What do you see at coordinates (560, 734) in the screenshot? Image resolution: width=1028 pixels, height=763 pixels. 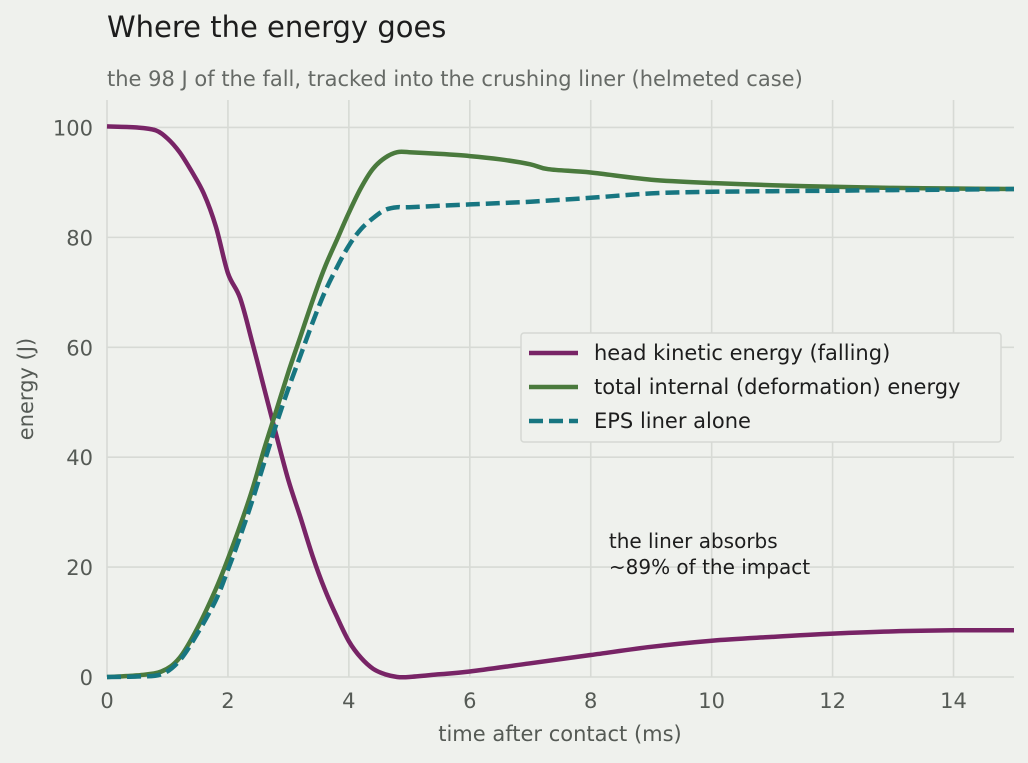 I see `x-axis-label: time after contact (ms)` at bounding box center [560, 734].